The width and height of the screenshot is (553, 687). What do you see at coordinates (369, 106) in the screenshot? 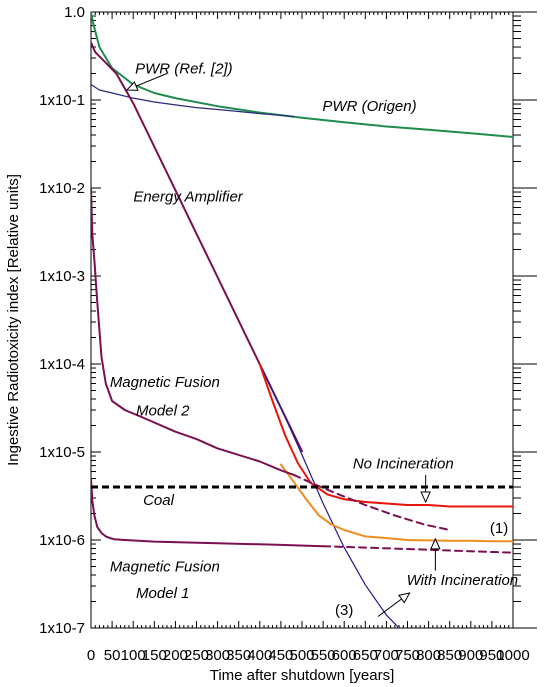
I see `annotation-label: PWR (Origen)` at bounding box center [369, 106].